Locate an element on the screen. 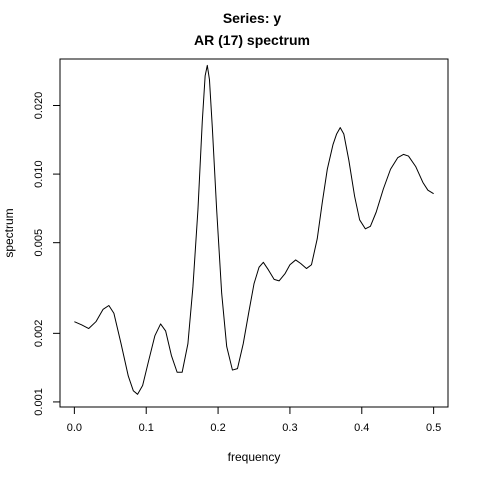  chart-subtitle: AR (17) spectrum is located at coordinates (252, 40).